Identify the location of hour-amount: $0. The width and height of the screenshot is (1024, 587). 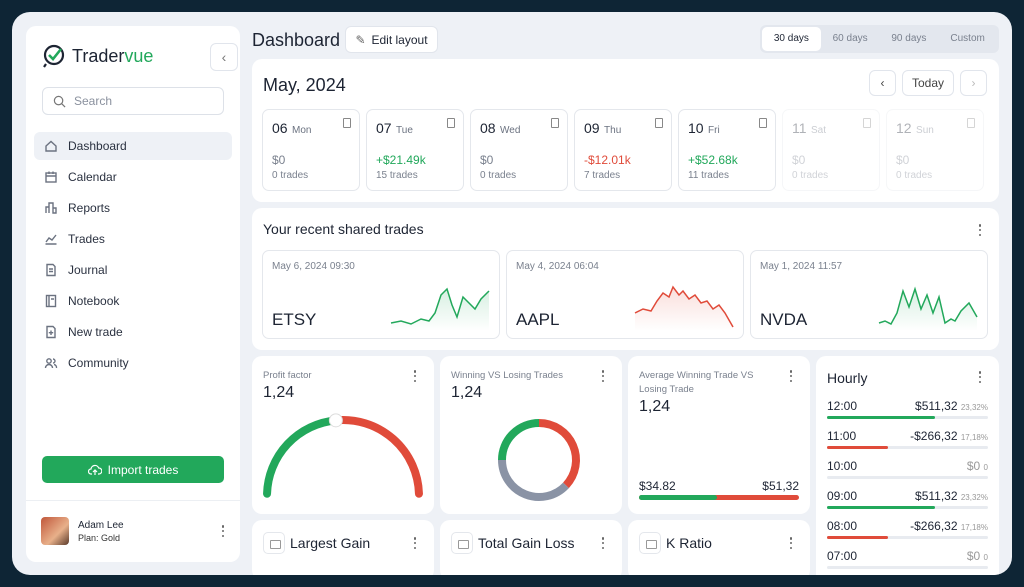
(973, 556).